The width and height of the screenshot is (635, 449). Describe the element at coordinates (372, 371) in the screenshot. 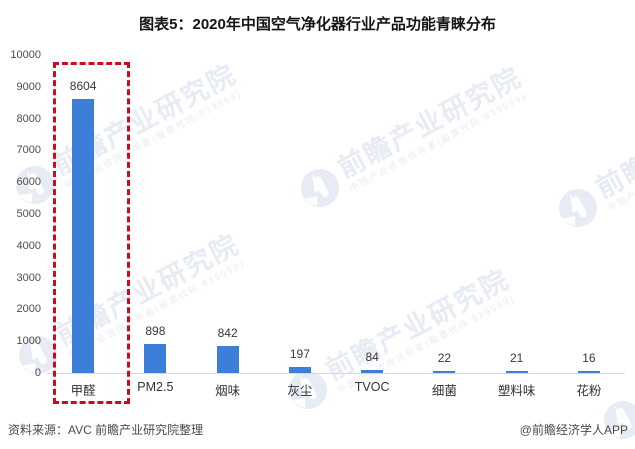

I see `bar-TVOC` at that location.